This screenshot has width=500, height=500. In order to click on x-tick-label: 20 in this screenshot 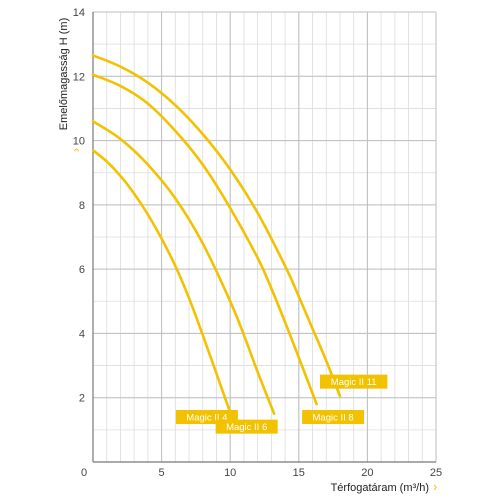, I will do `click(367, 473)`.